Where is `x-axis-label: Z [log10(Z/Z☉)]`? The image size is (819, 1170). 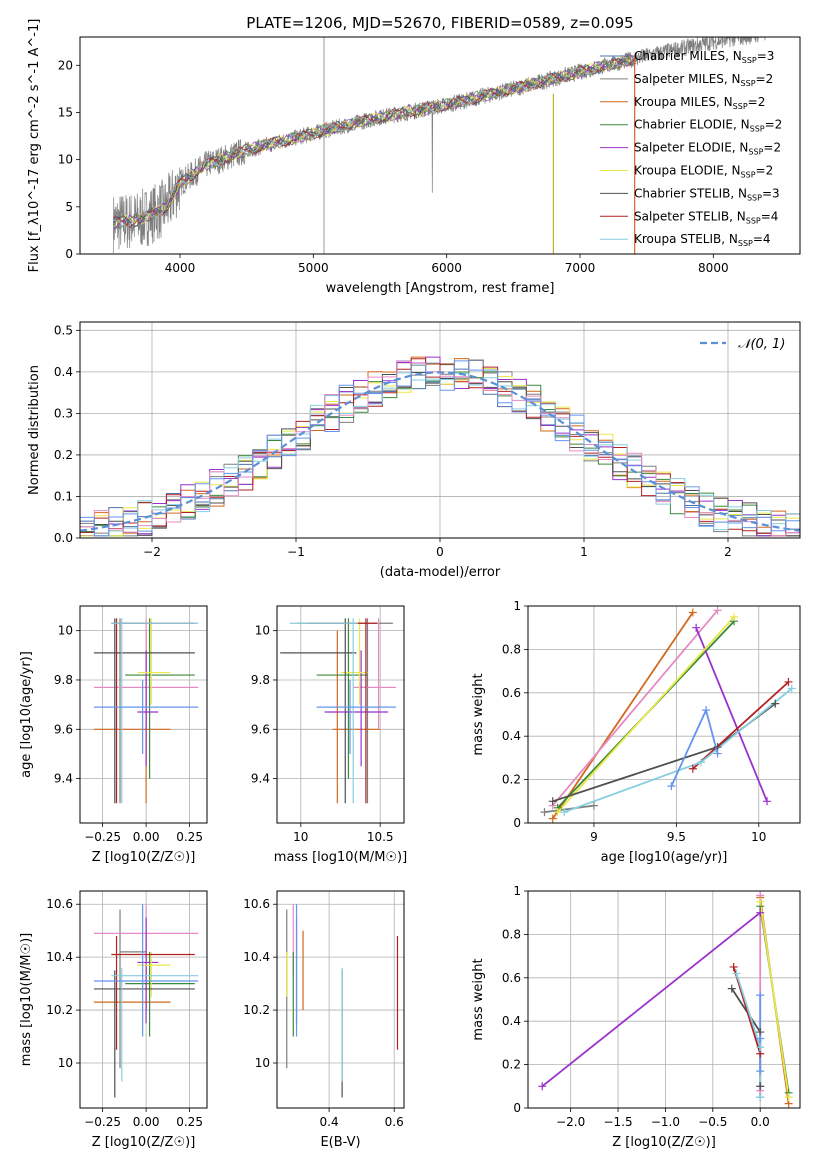
x-axis-label: Z [log10(Z/Z☉)] is located at coordinates (664, 1142).